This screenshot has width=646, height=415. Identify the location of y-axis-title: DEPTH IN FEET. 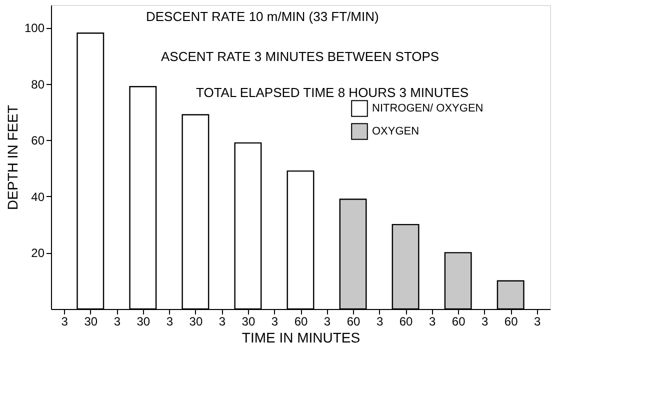
(12, 157).